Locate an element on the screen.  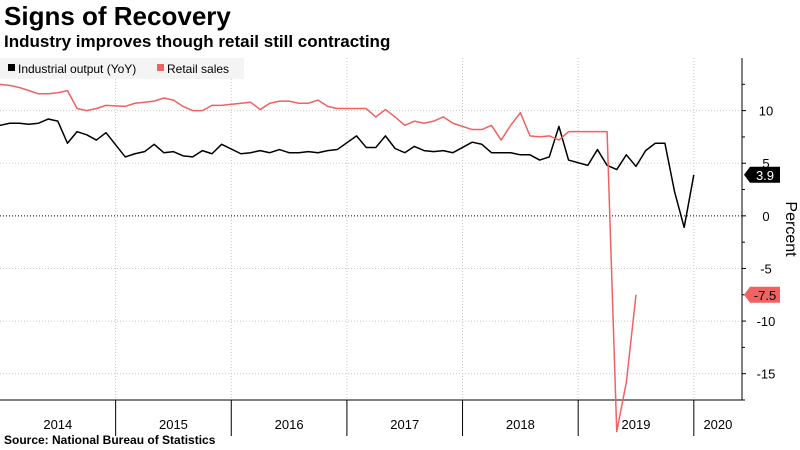
legend-swatch-industrial is located at coordinates (11, 67).